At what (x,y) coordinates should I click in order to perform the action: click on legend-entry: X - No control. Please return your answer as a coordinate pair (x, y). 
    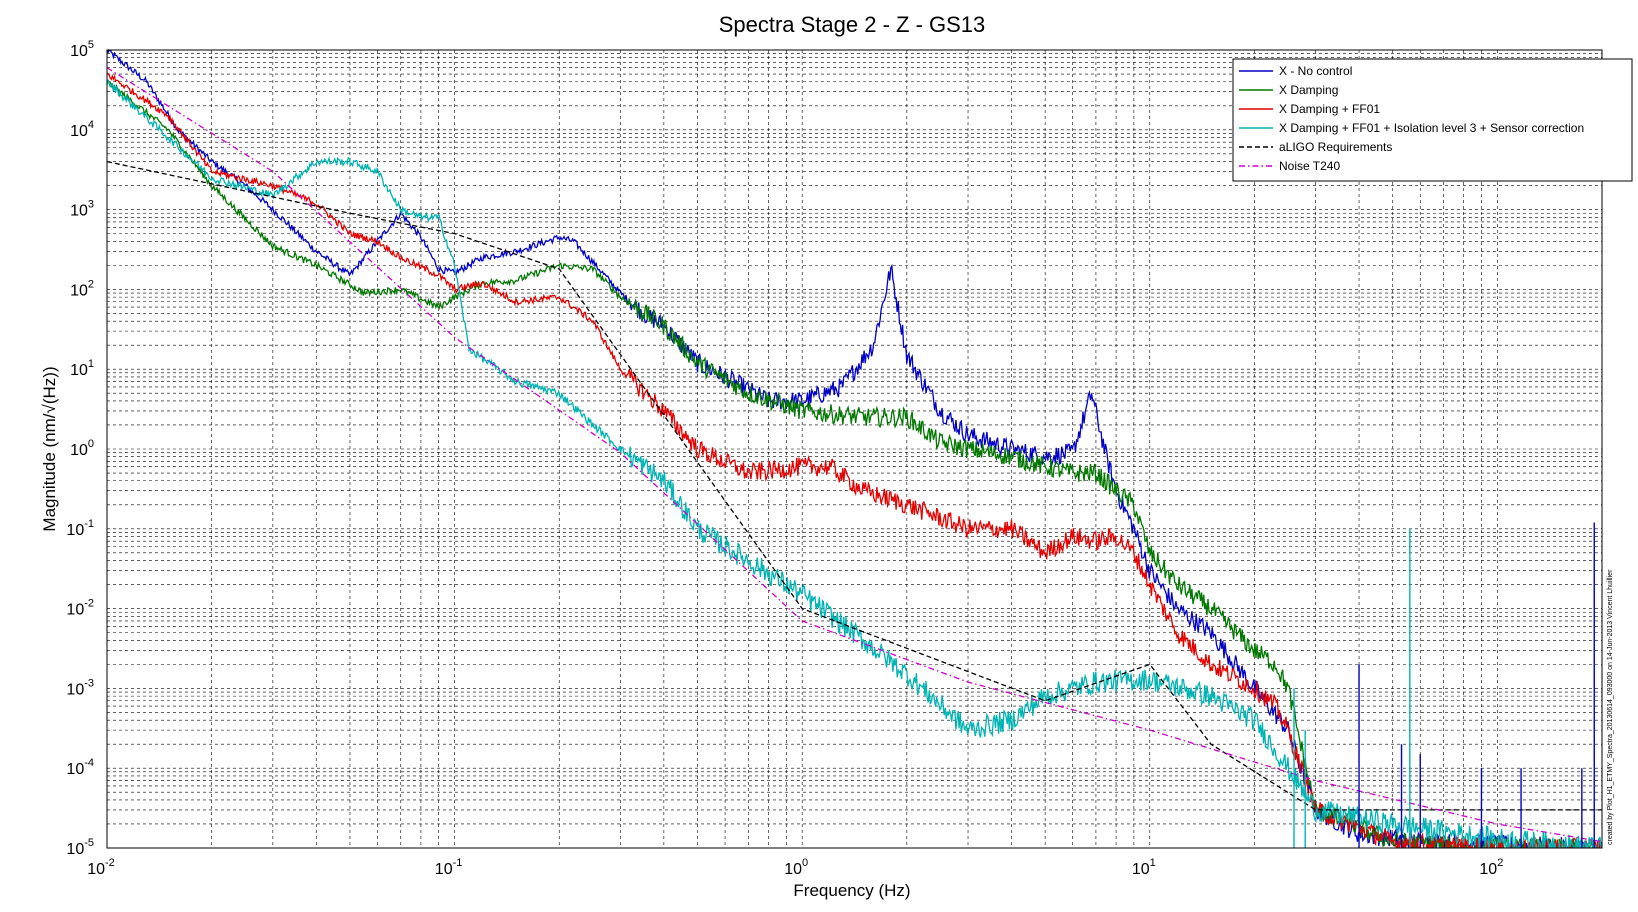
    Looking at the image, I should click on (1315, 71).